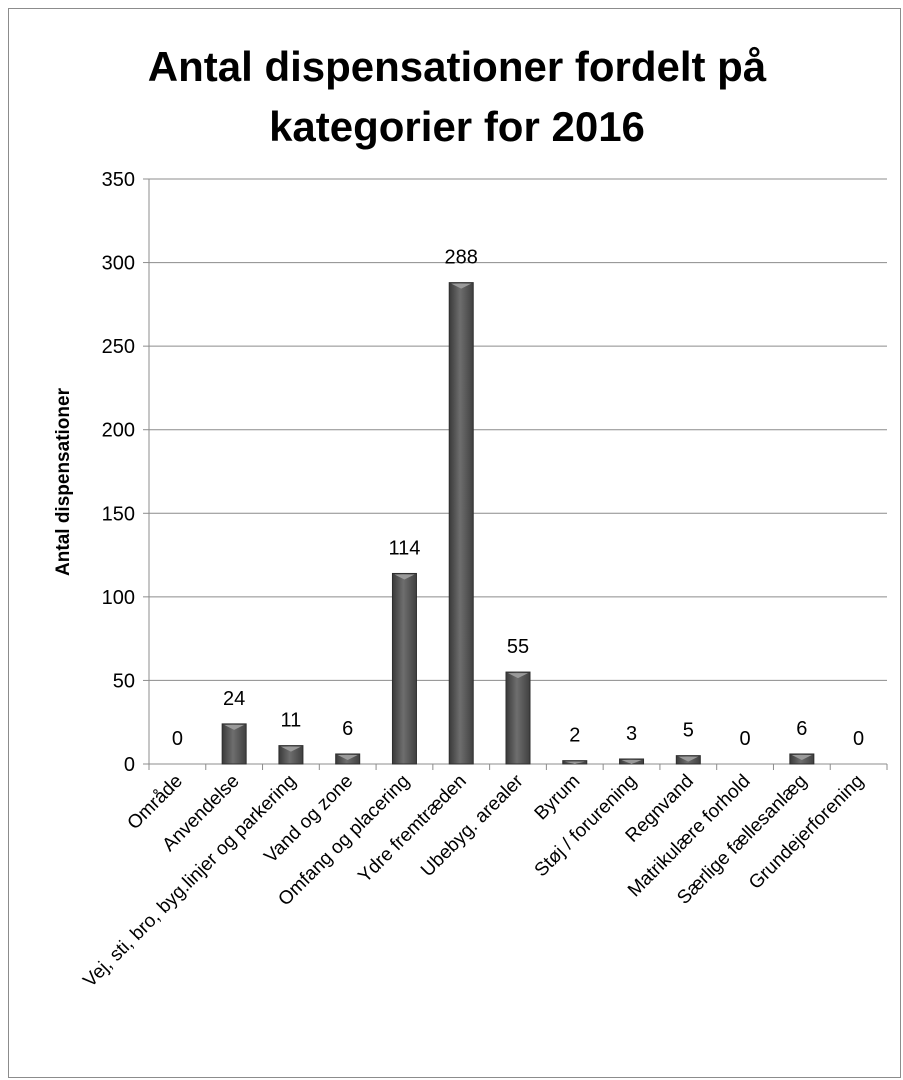 This screenshot has width=903, height=1080. I want to click on y-tick-label: 150, so click(118, 514).